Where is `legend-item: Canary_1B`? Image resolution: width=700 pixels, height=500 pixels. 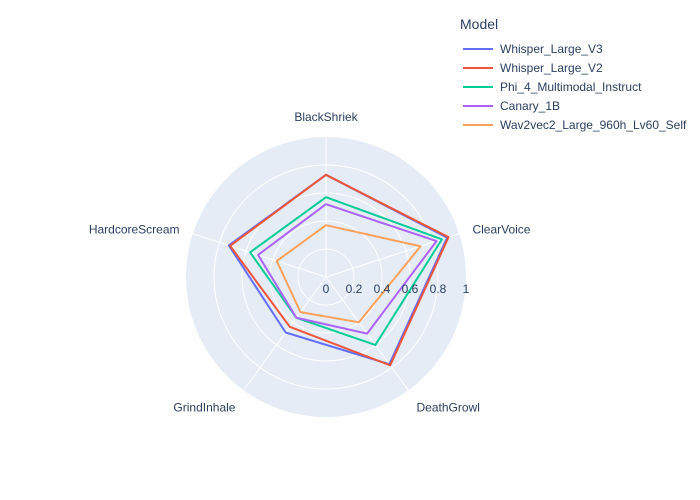 legend-item: Canary_1B is located at coordinates (577, 105).